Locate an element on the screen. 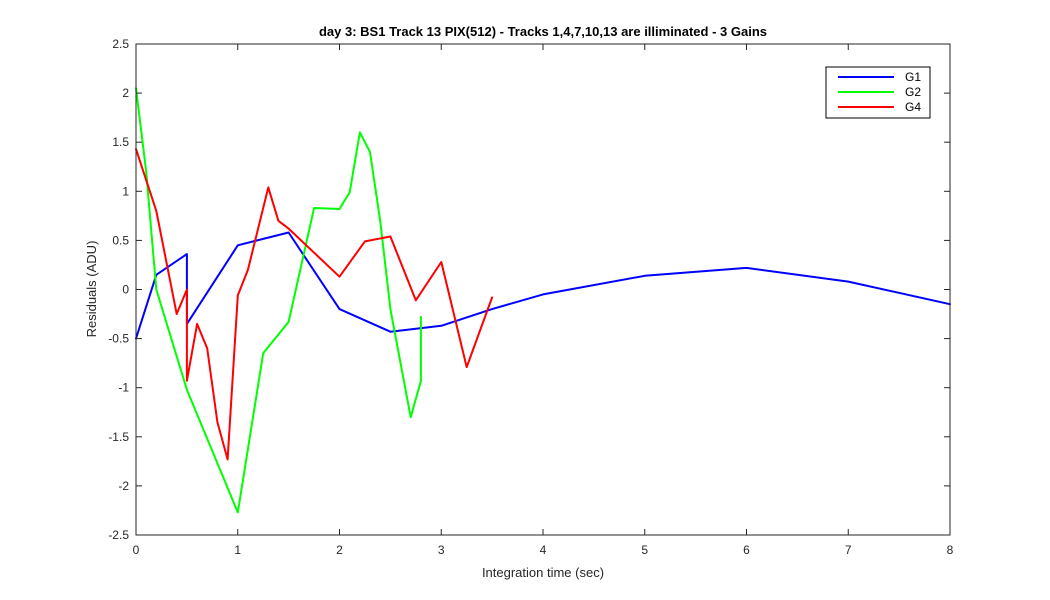  x-tick-label: 8 is located at coordinates (950, 550).